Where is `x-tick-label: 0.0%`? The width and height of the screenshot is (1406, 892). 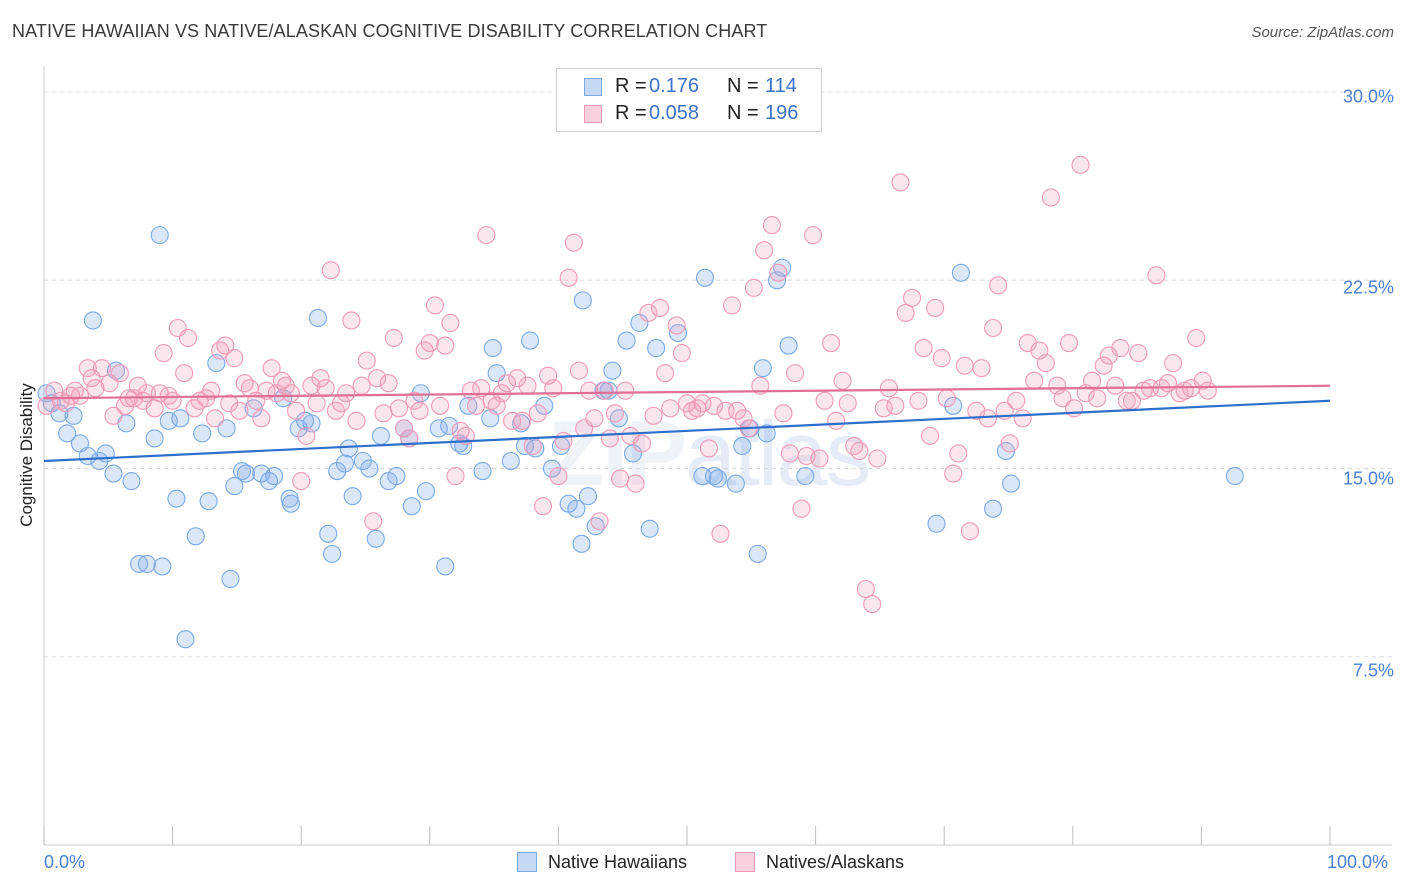 x-tick-label: 0.0% is located at coordinates (65, 862).